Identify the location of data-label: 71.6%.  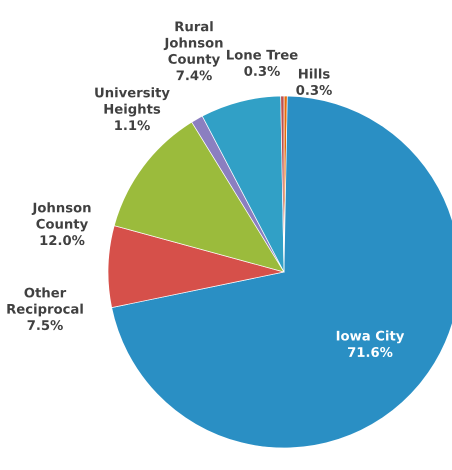
(370, 352).